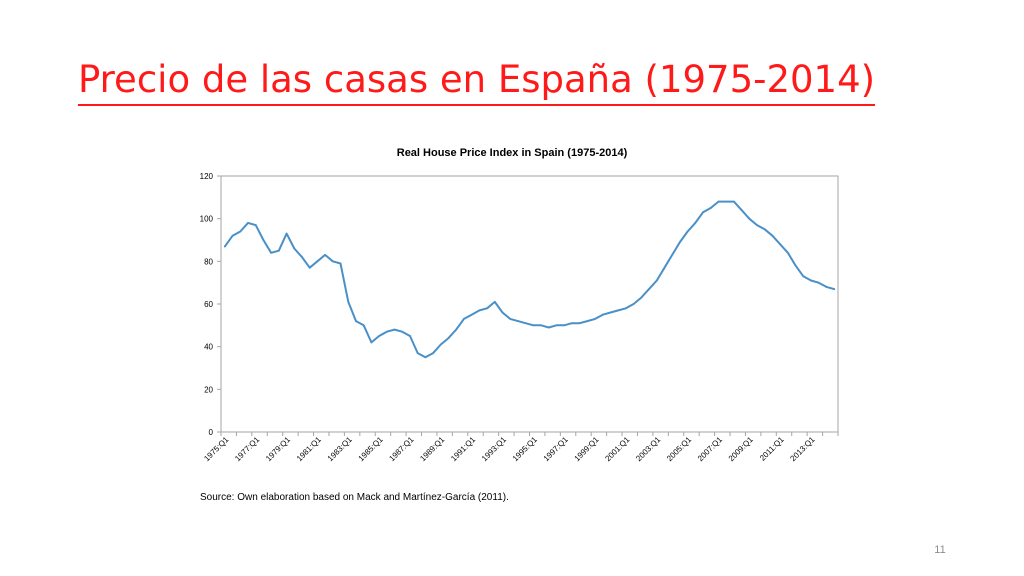  I want to click on y-tick-label: 120, so click(207, 176).